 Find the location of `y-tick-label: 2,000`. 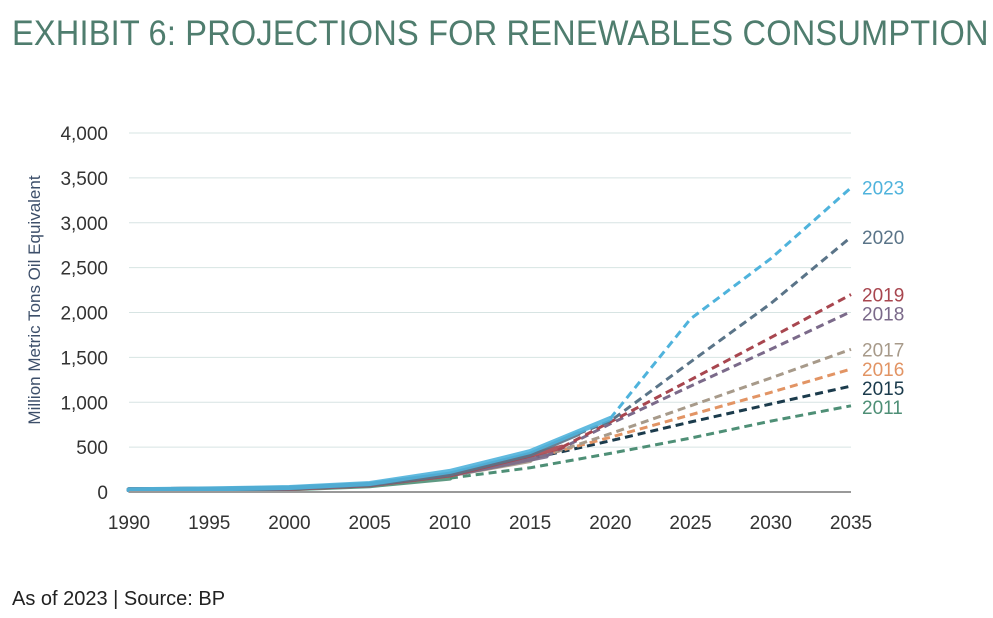

y-tick-label: 2,000 is located at coordinates (84, 314).